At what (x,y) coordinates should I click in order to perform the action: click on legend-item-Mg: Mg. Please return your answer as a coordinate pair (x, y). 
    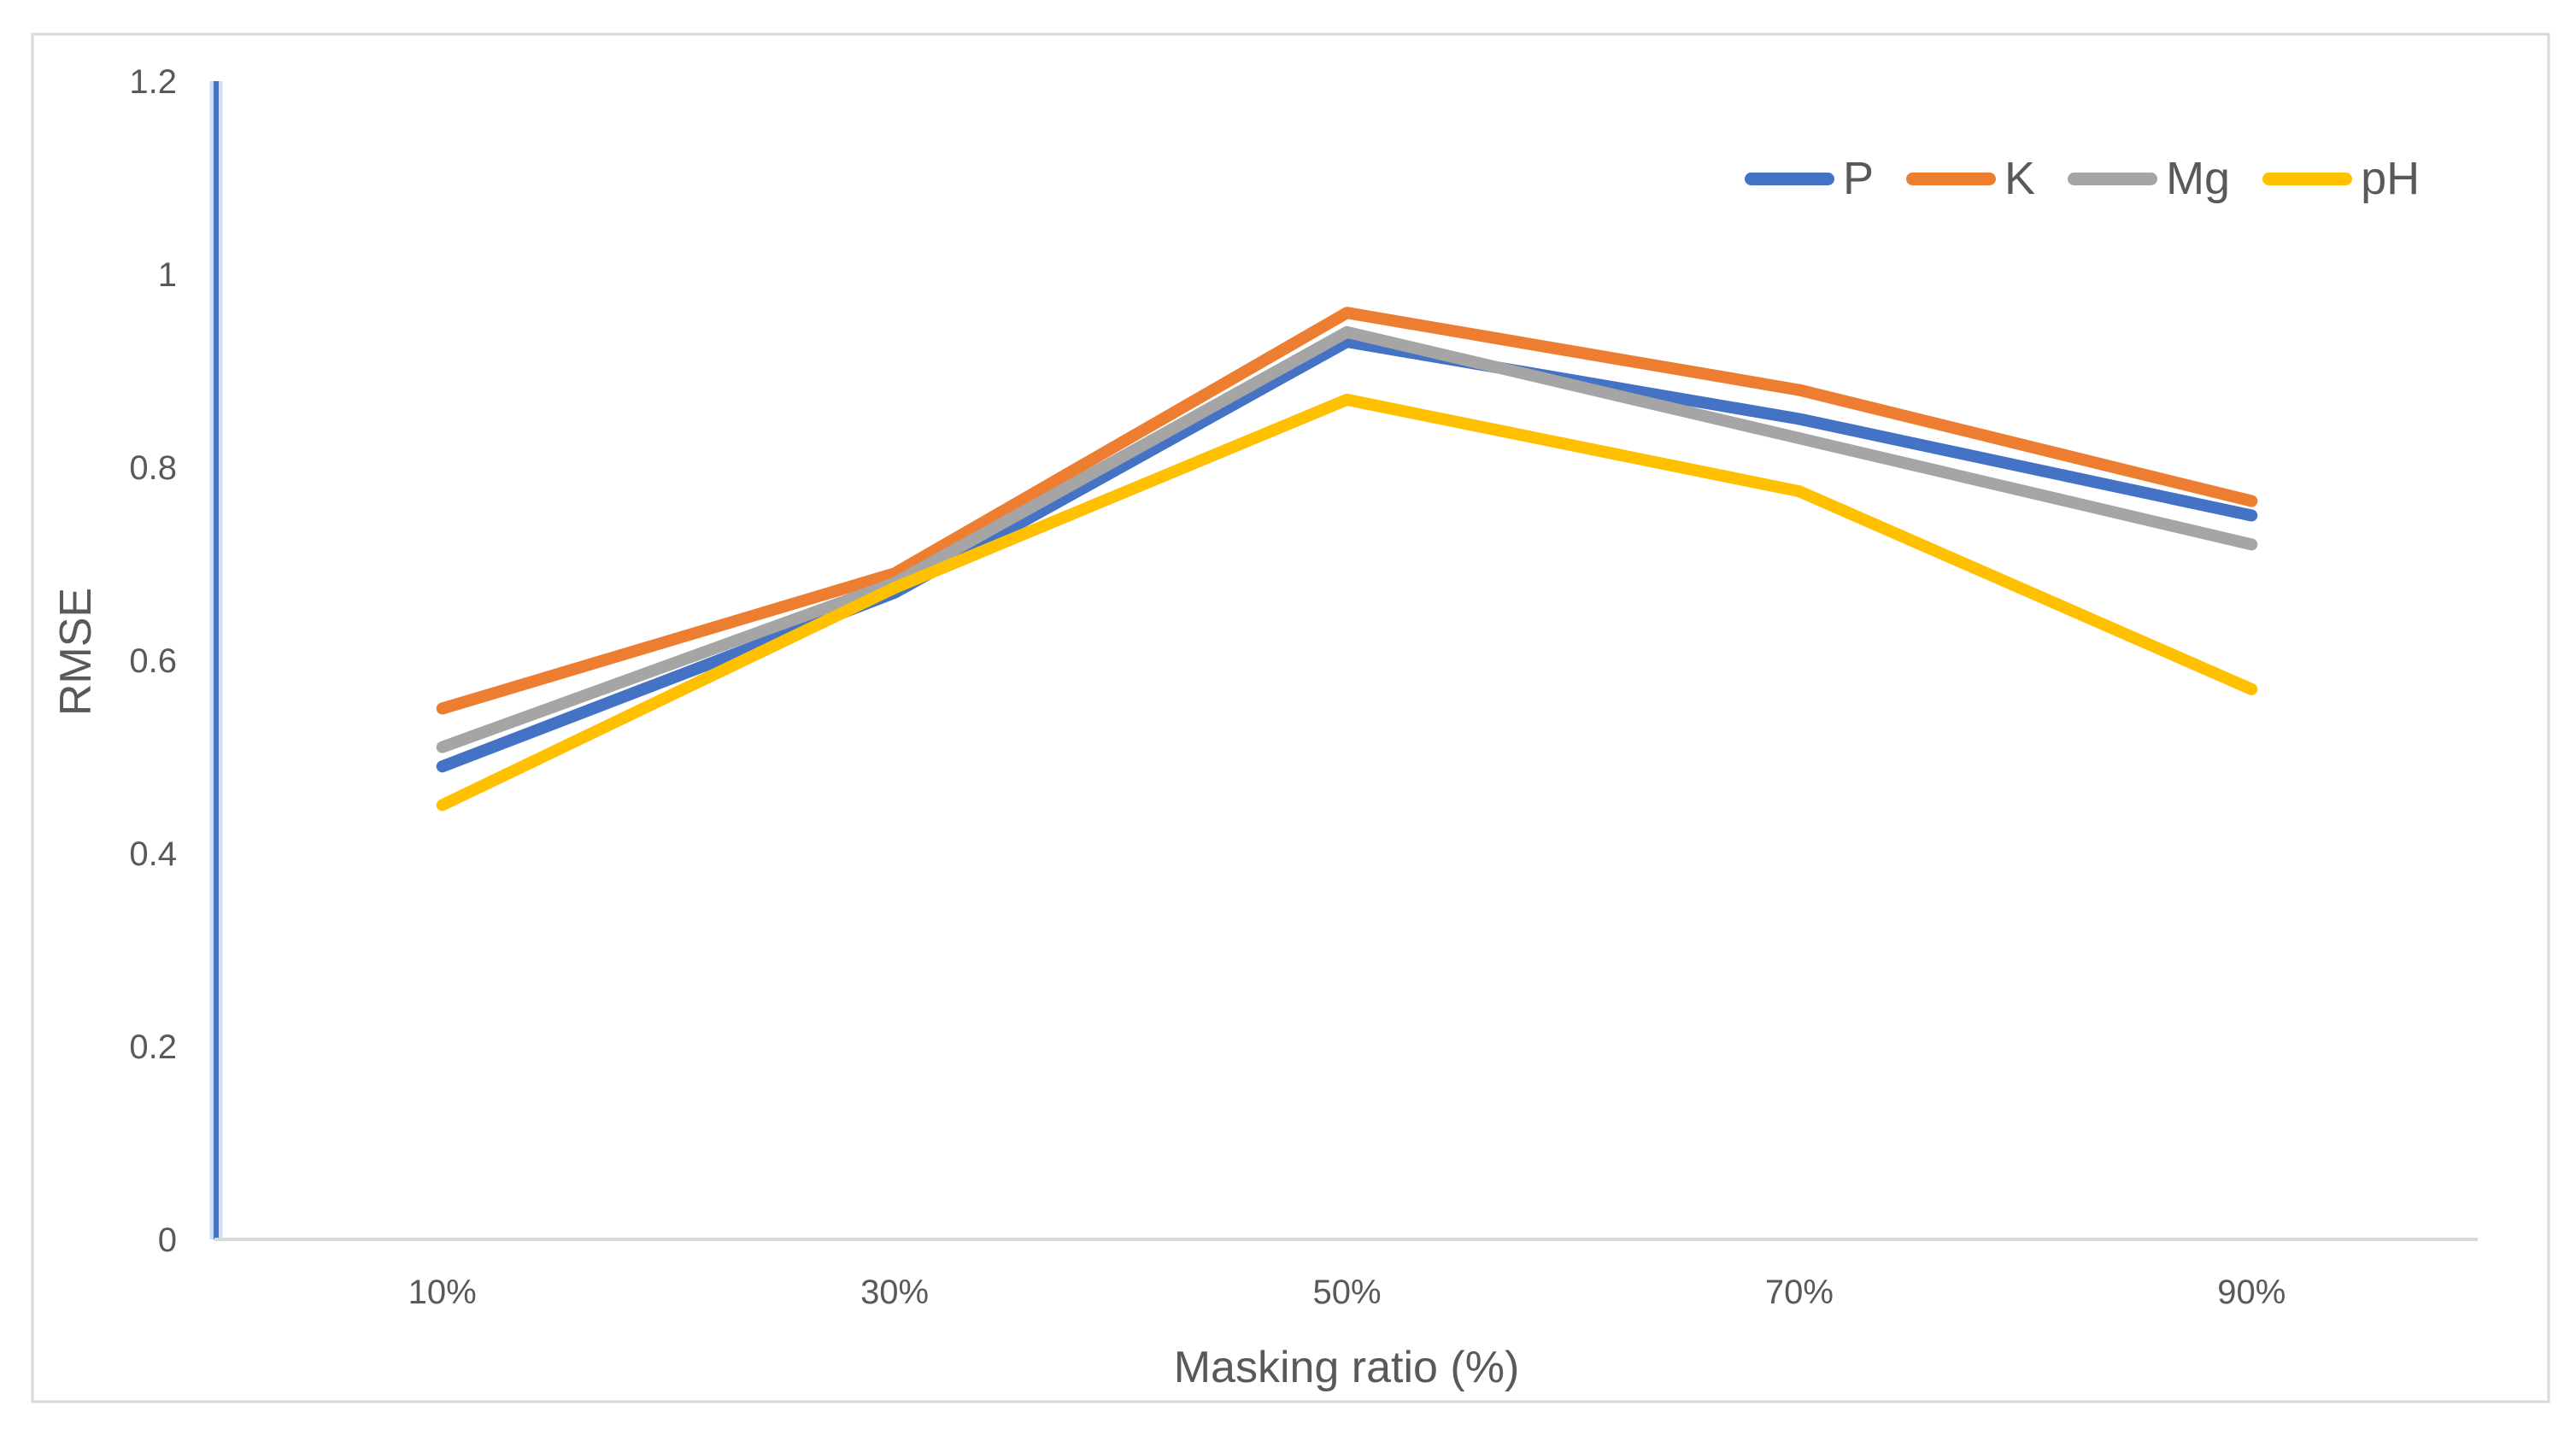
    Looking at the image, I should click on (2149, 178).